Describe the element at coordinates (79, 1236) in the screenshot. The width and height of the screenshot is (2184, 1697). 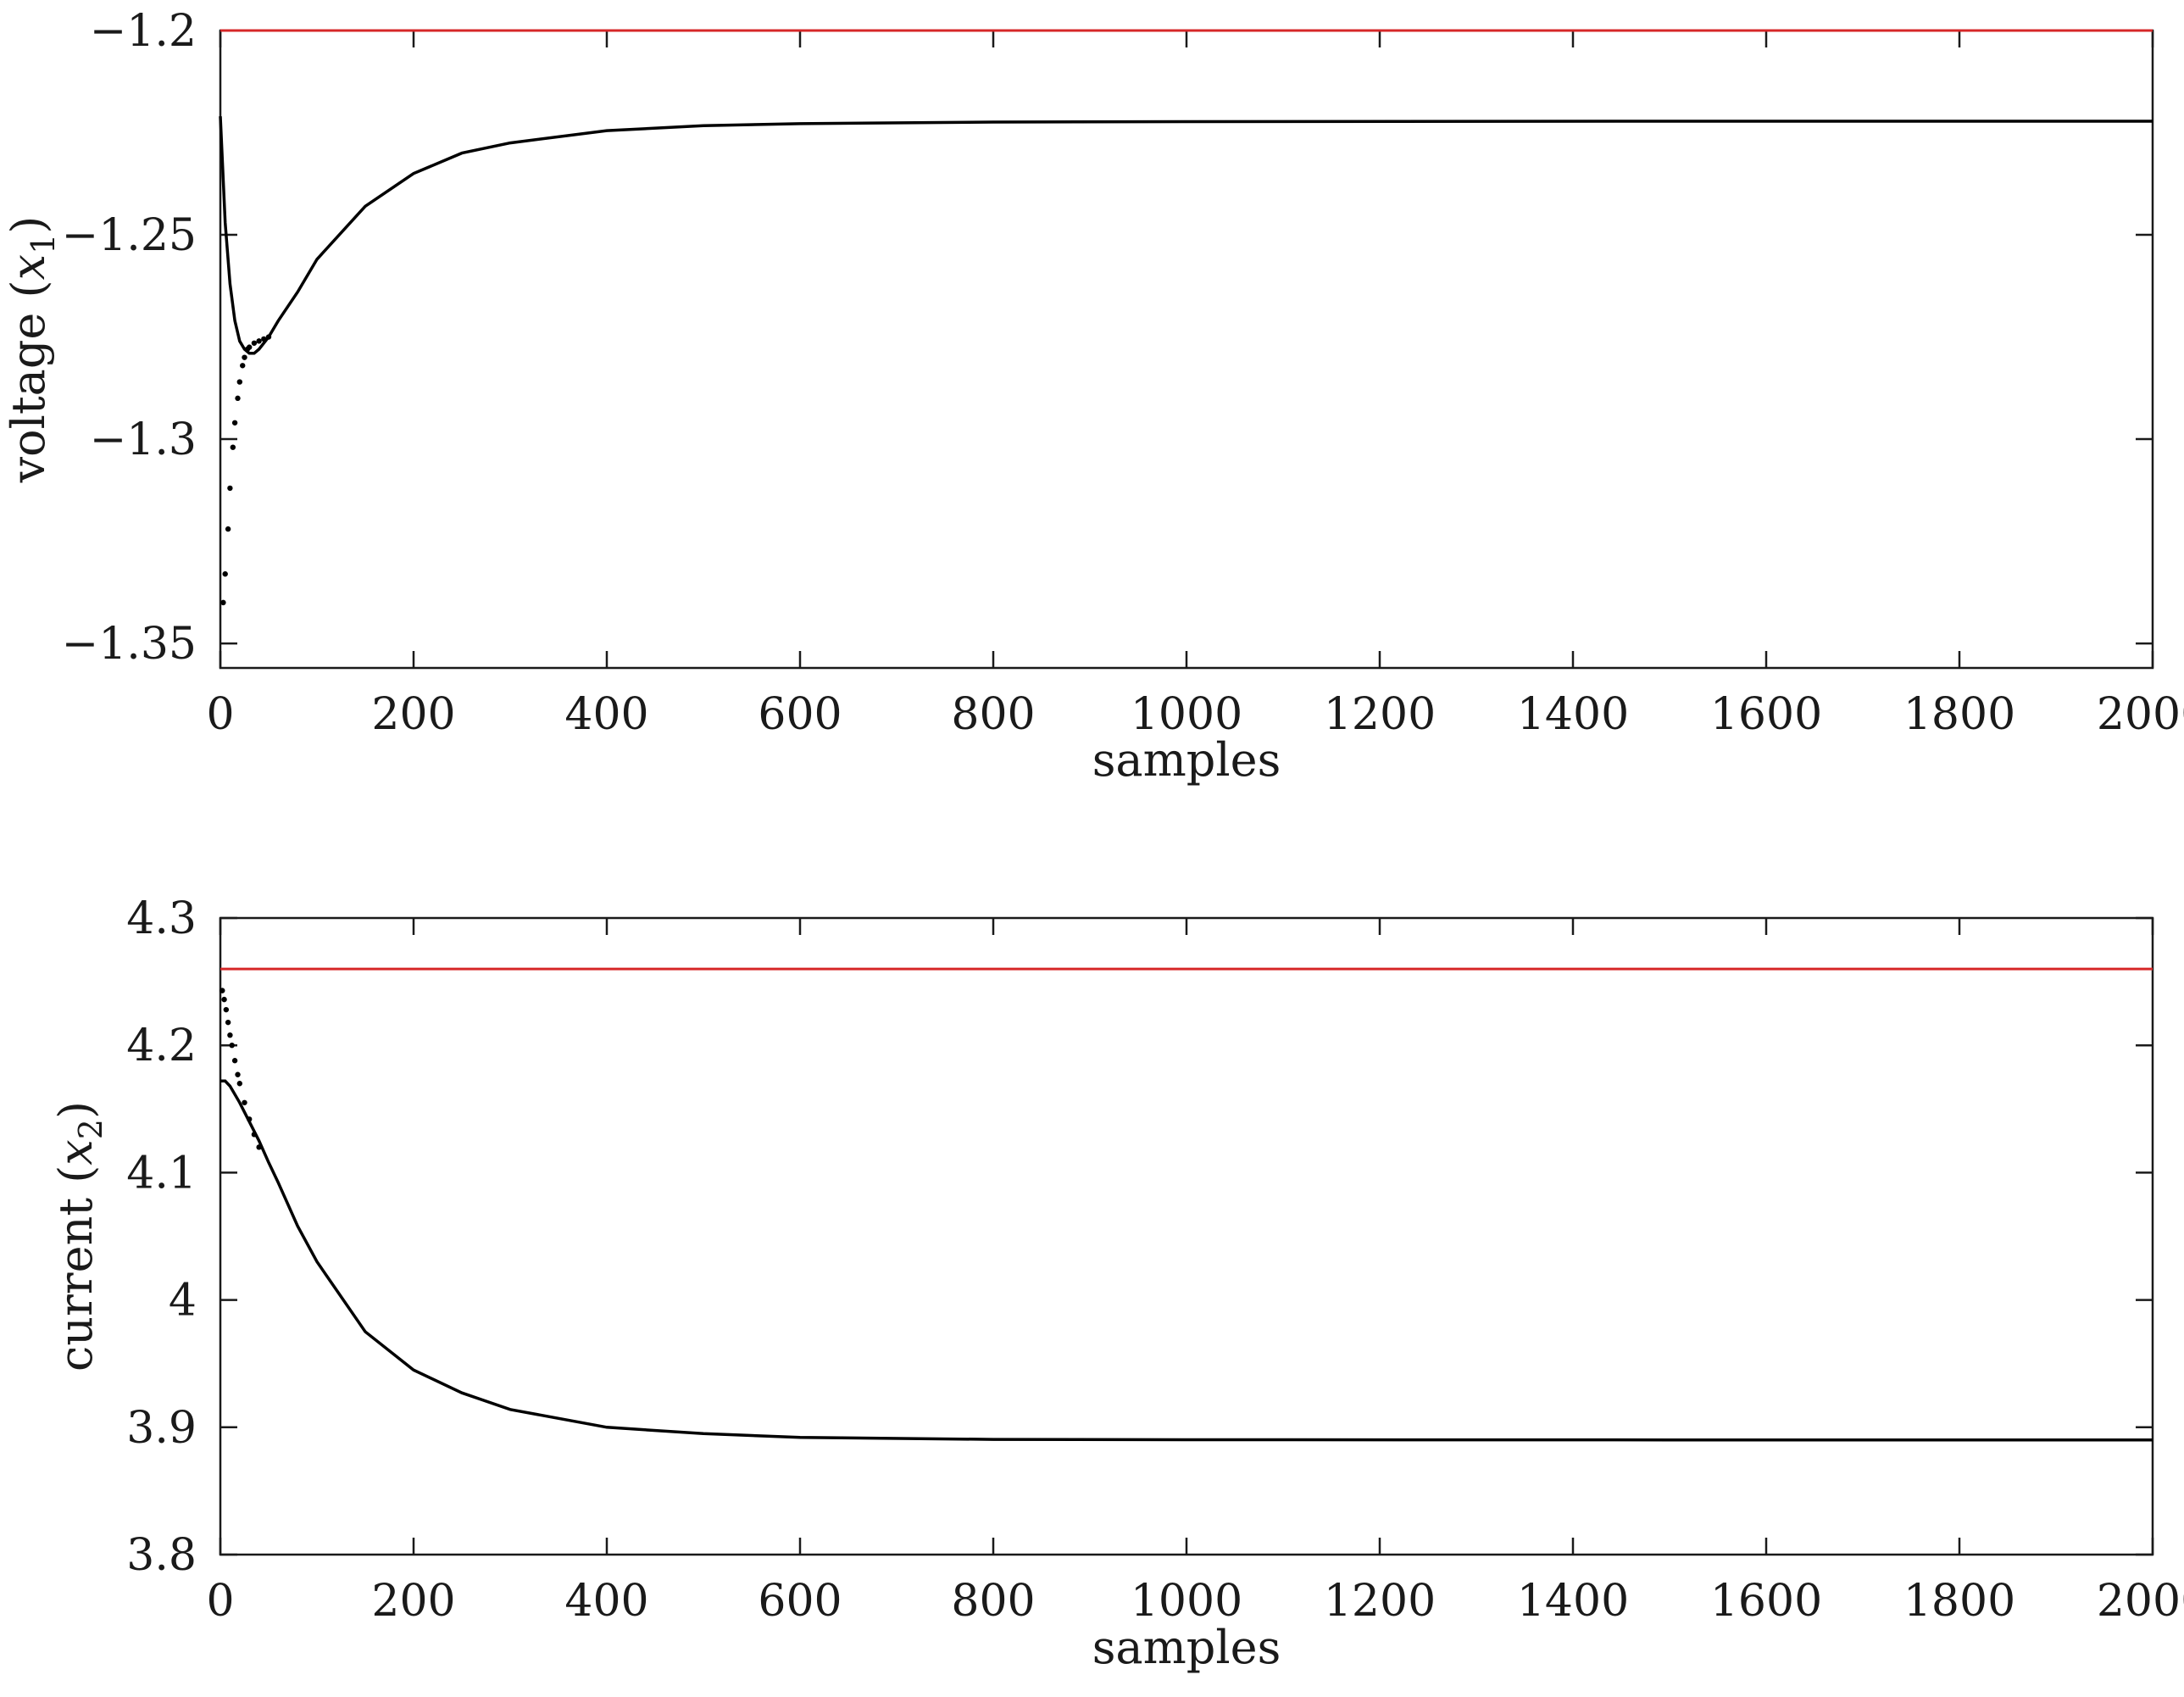
I see `y-axis-label: current (x2)` at that location.